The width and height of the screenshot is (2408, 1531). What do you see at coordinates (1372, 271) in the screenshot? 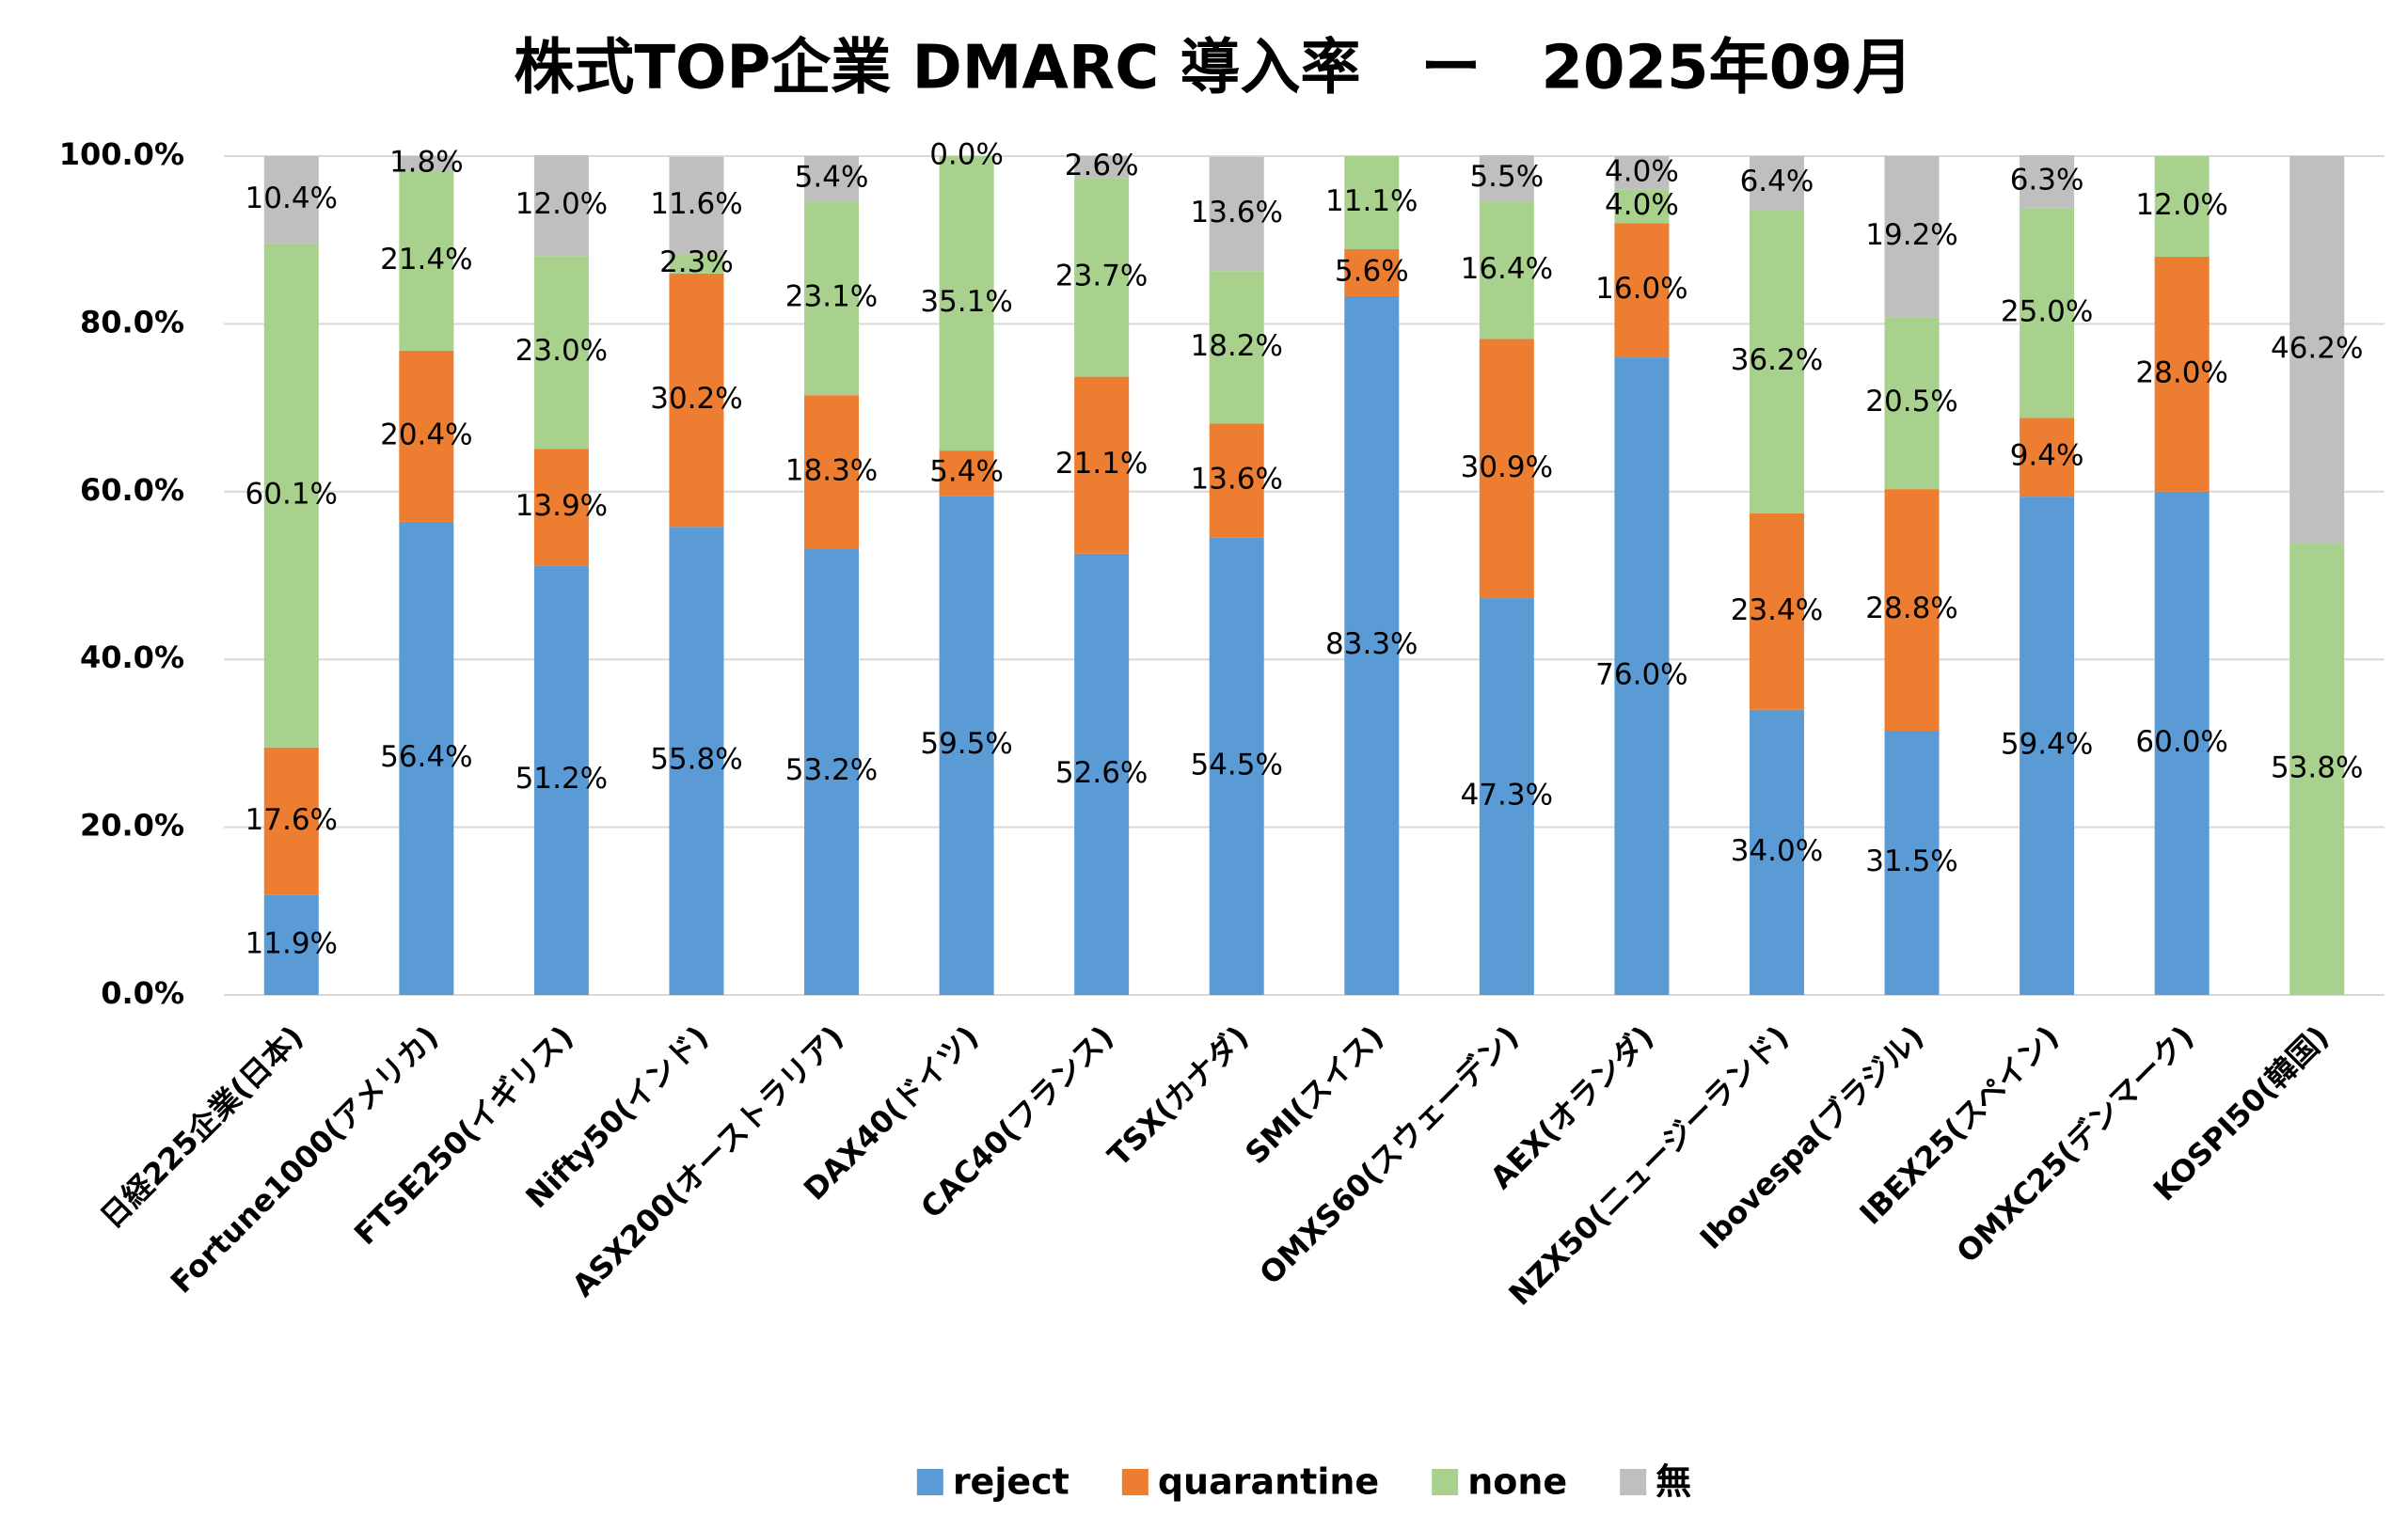
I see `data-label: 5.6%` at bounding box center [1372, 271].